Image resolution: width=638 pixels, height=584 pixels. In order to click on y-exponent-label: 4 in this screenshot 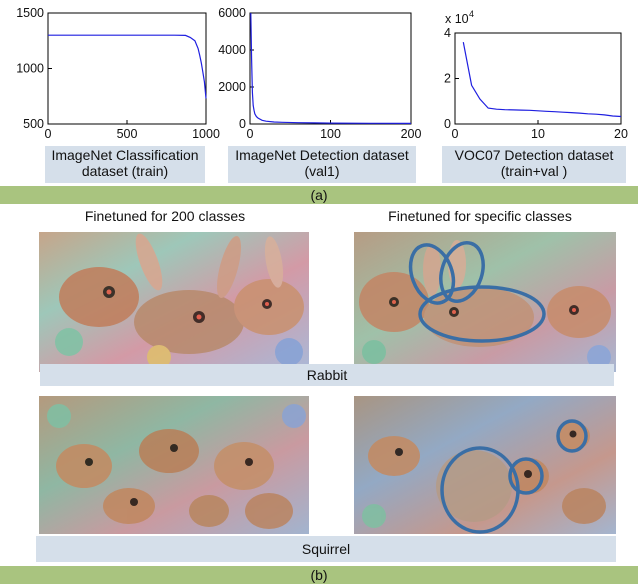, I will do `click(471, 14)`.